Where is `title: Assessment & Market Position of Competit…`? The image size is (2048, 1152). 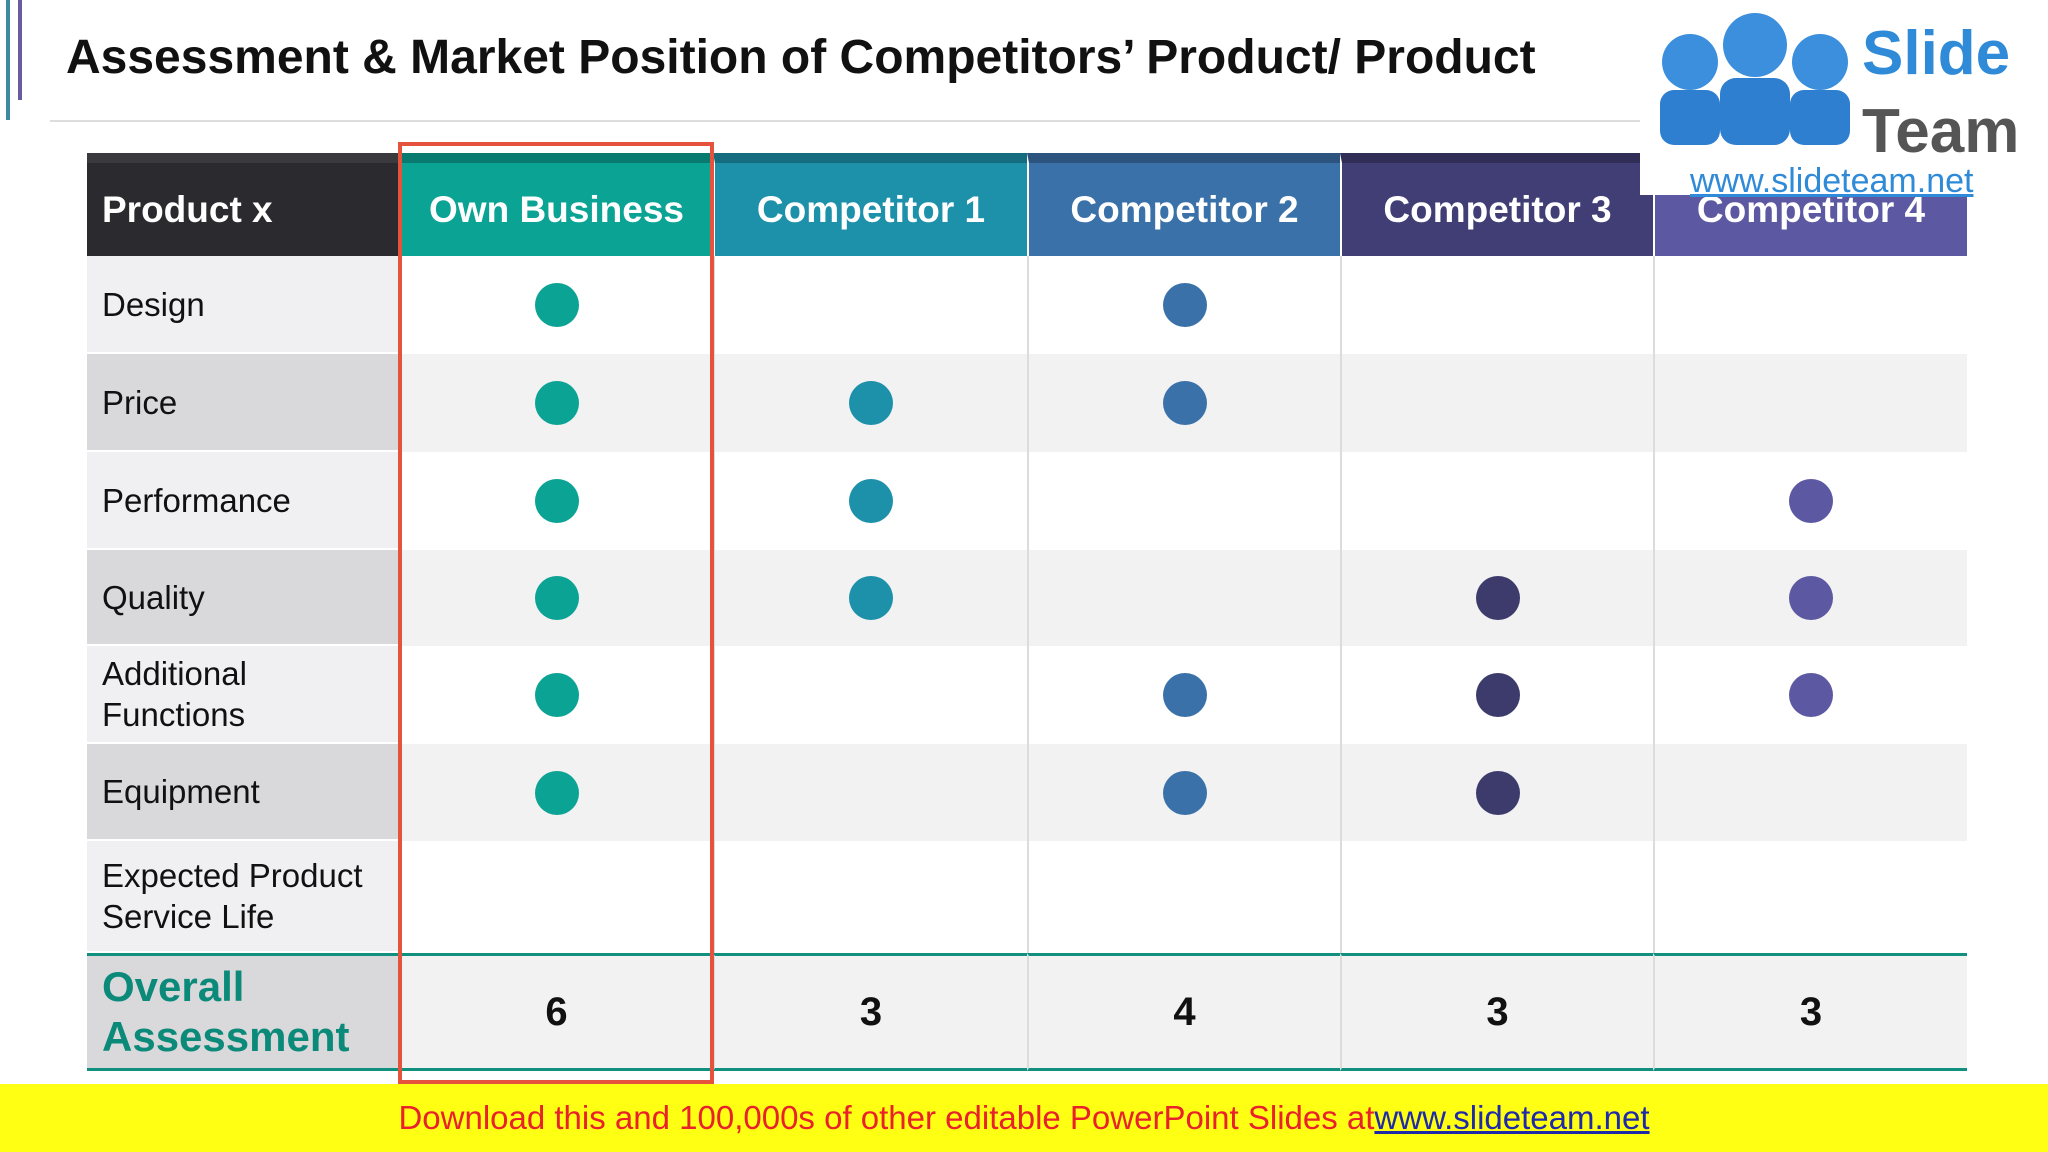
title: Assessment & Market Position of Competit… is located at coordinates (801, 57).